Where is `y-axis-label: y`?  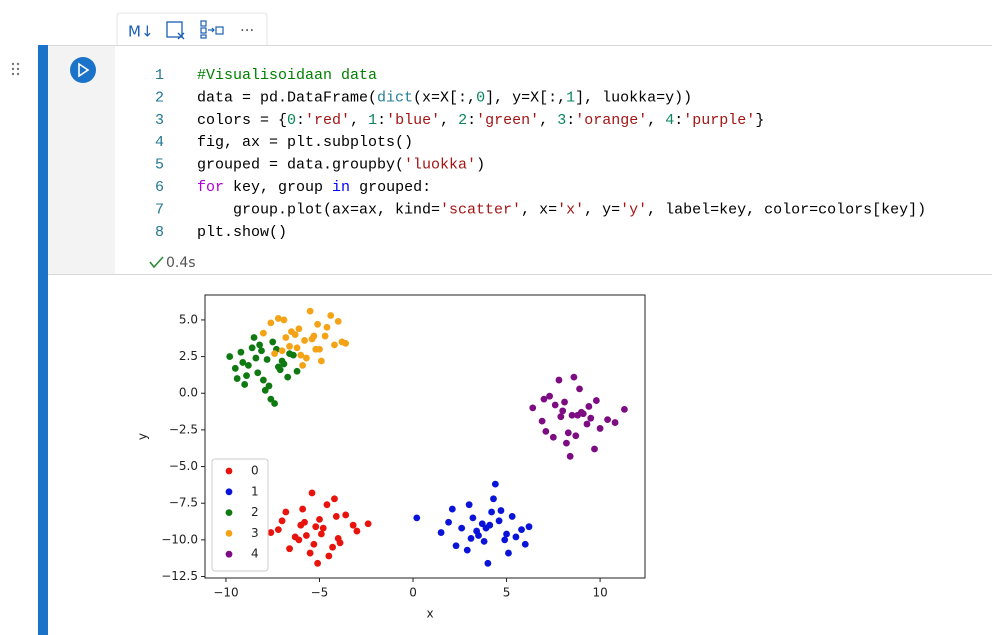 y-axis-label: y is located at coordinates (143, 436).